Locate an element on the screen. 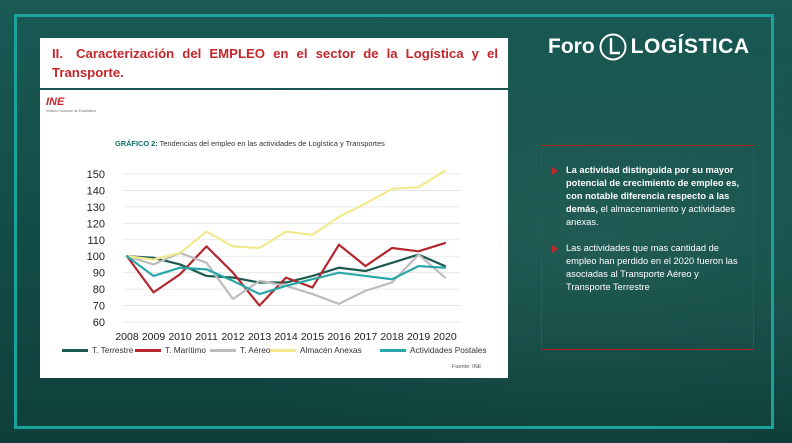 This screenshot has height=443, width=792. legend-label: T. Terrestre is located at coordinates (113, 350).